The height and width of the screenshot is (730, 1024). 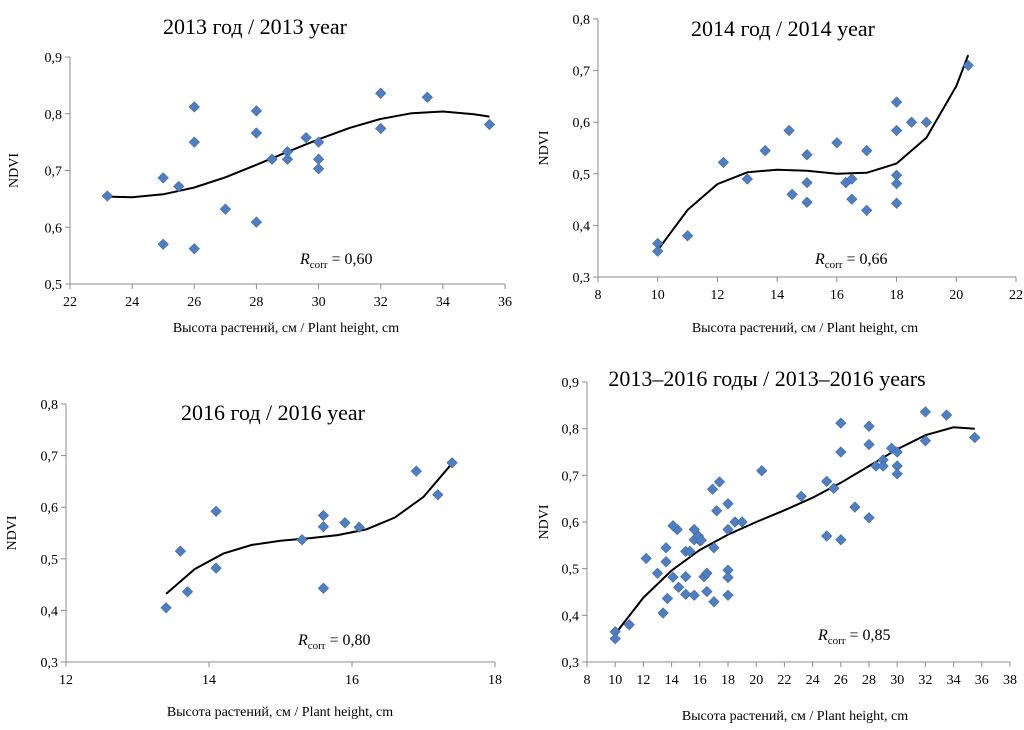 I want to click on y-axis-title: NDVI, so click(x=14, y=170).